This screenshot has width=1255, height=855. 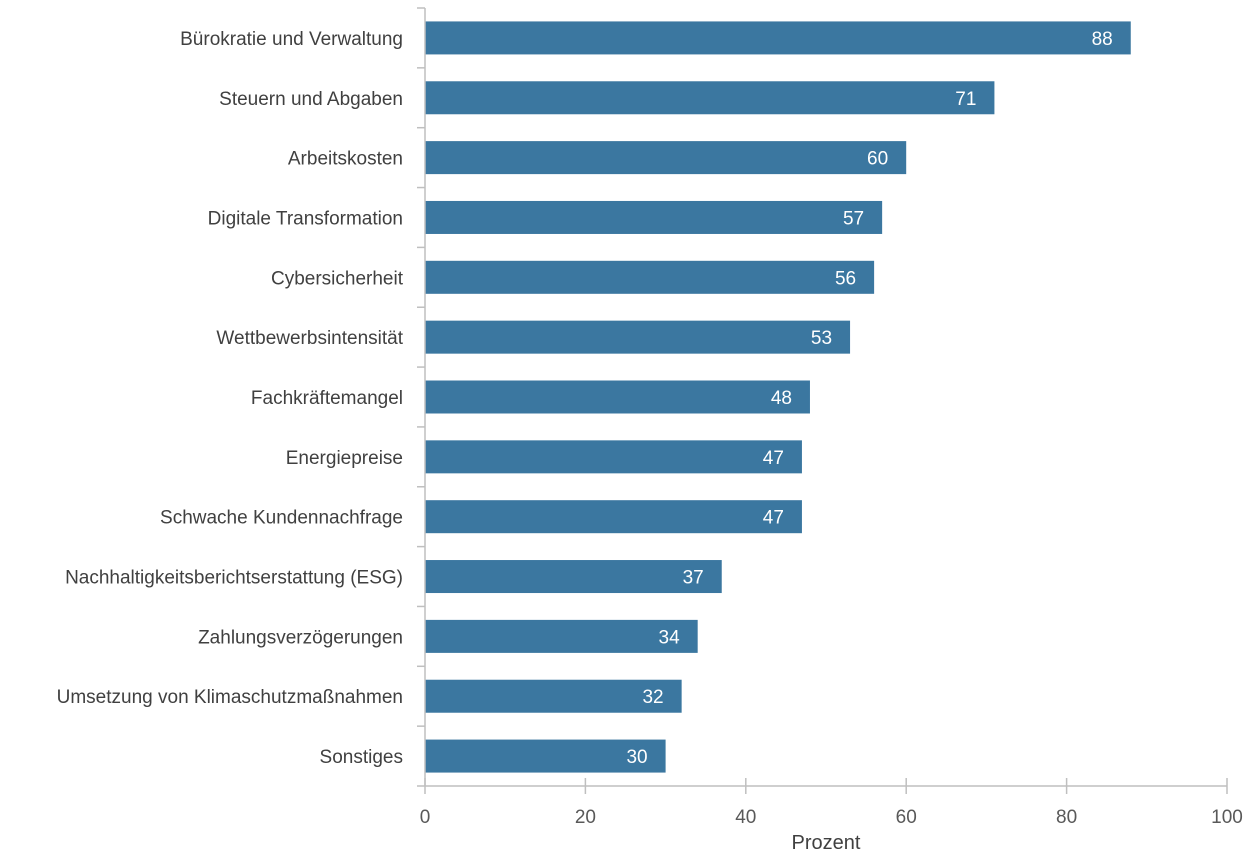 I want to click on category-label: Arbeitskosten, so click(x=345, y=159).